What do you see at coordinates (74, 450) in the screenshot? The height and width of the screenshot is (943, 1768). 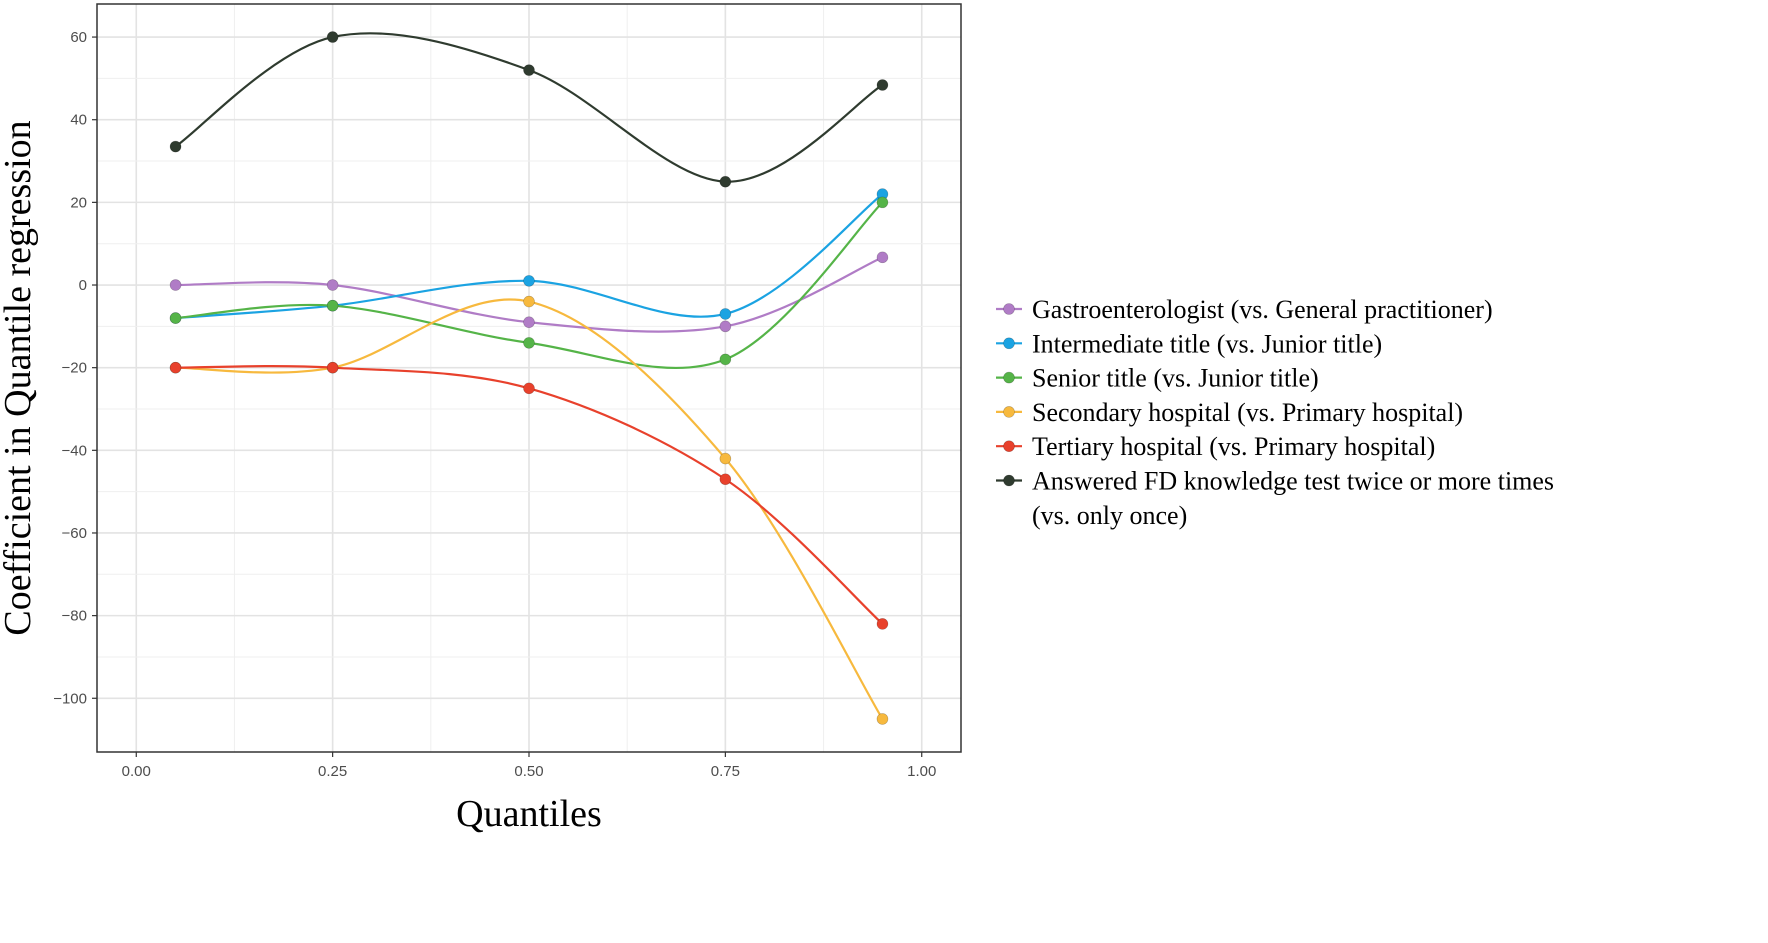 I see `y-tick-label: −40` at bounding box center [74, 450].